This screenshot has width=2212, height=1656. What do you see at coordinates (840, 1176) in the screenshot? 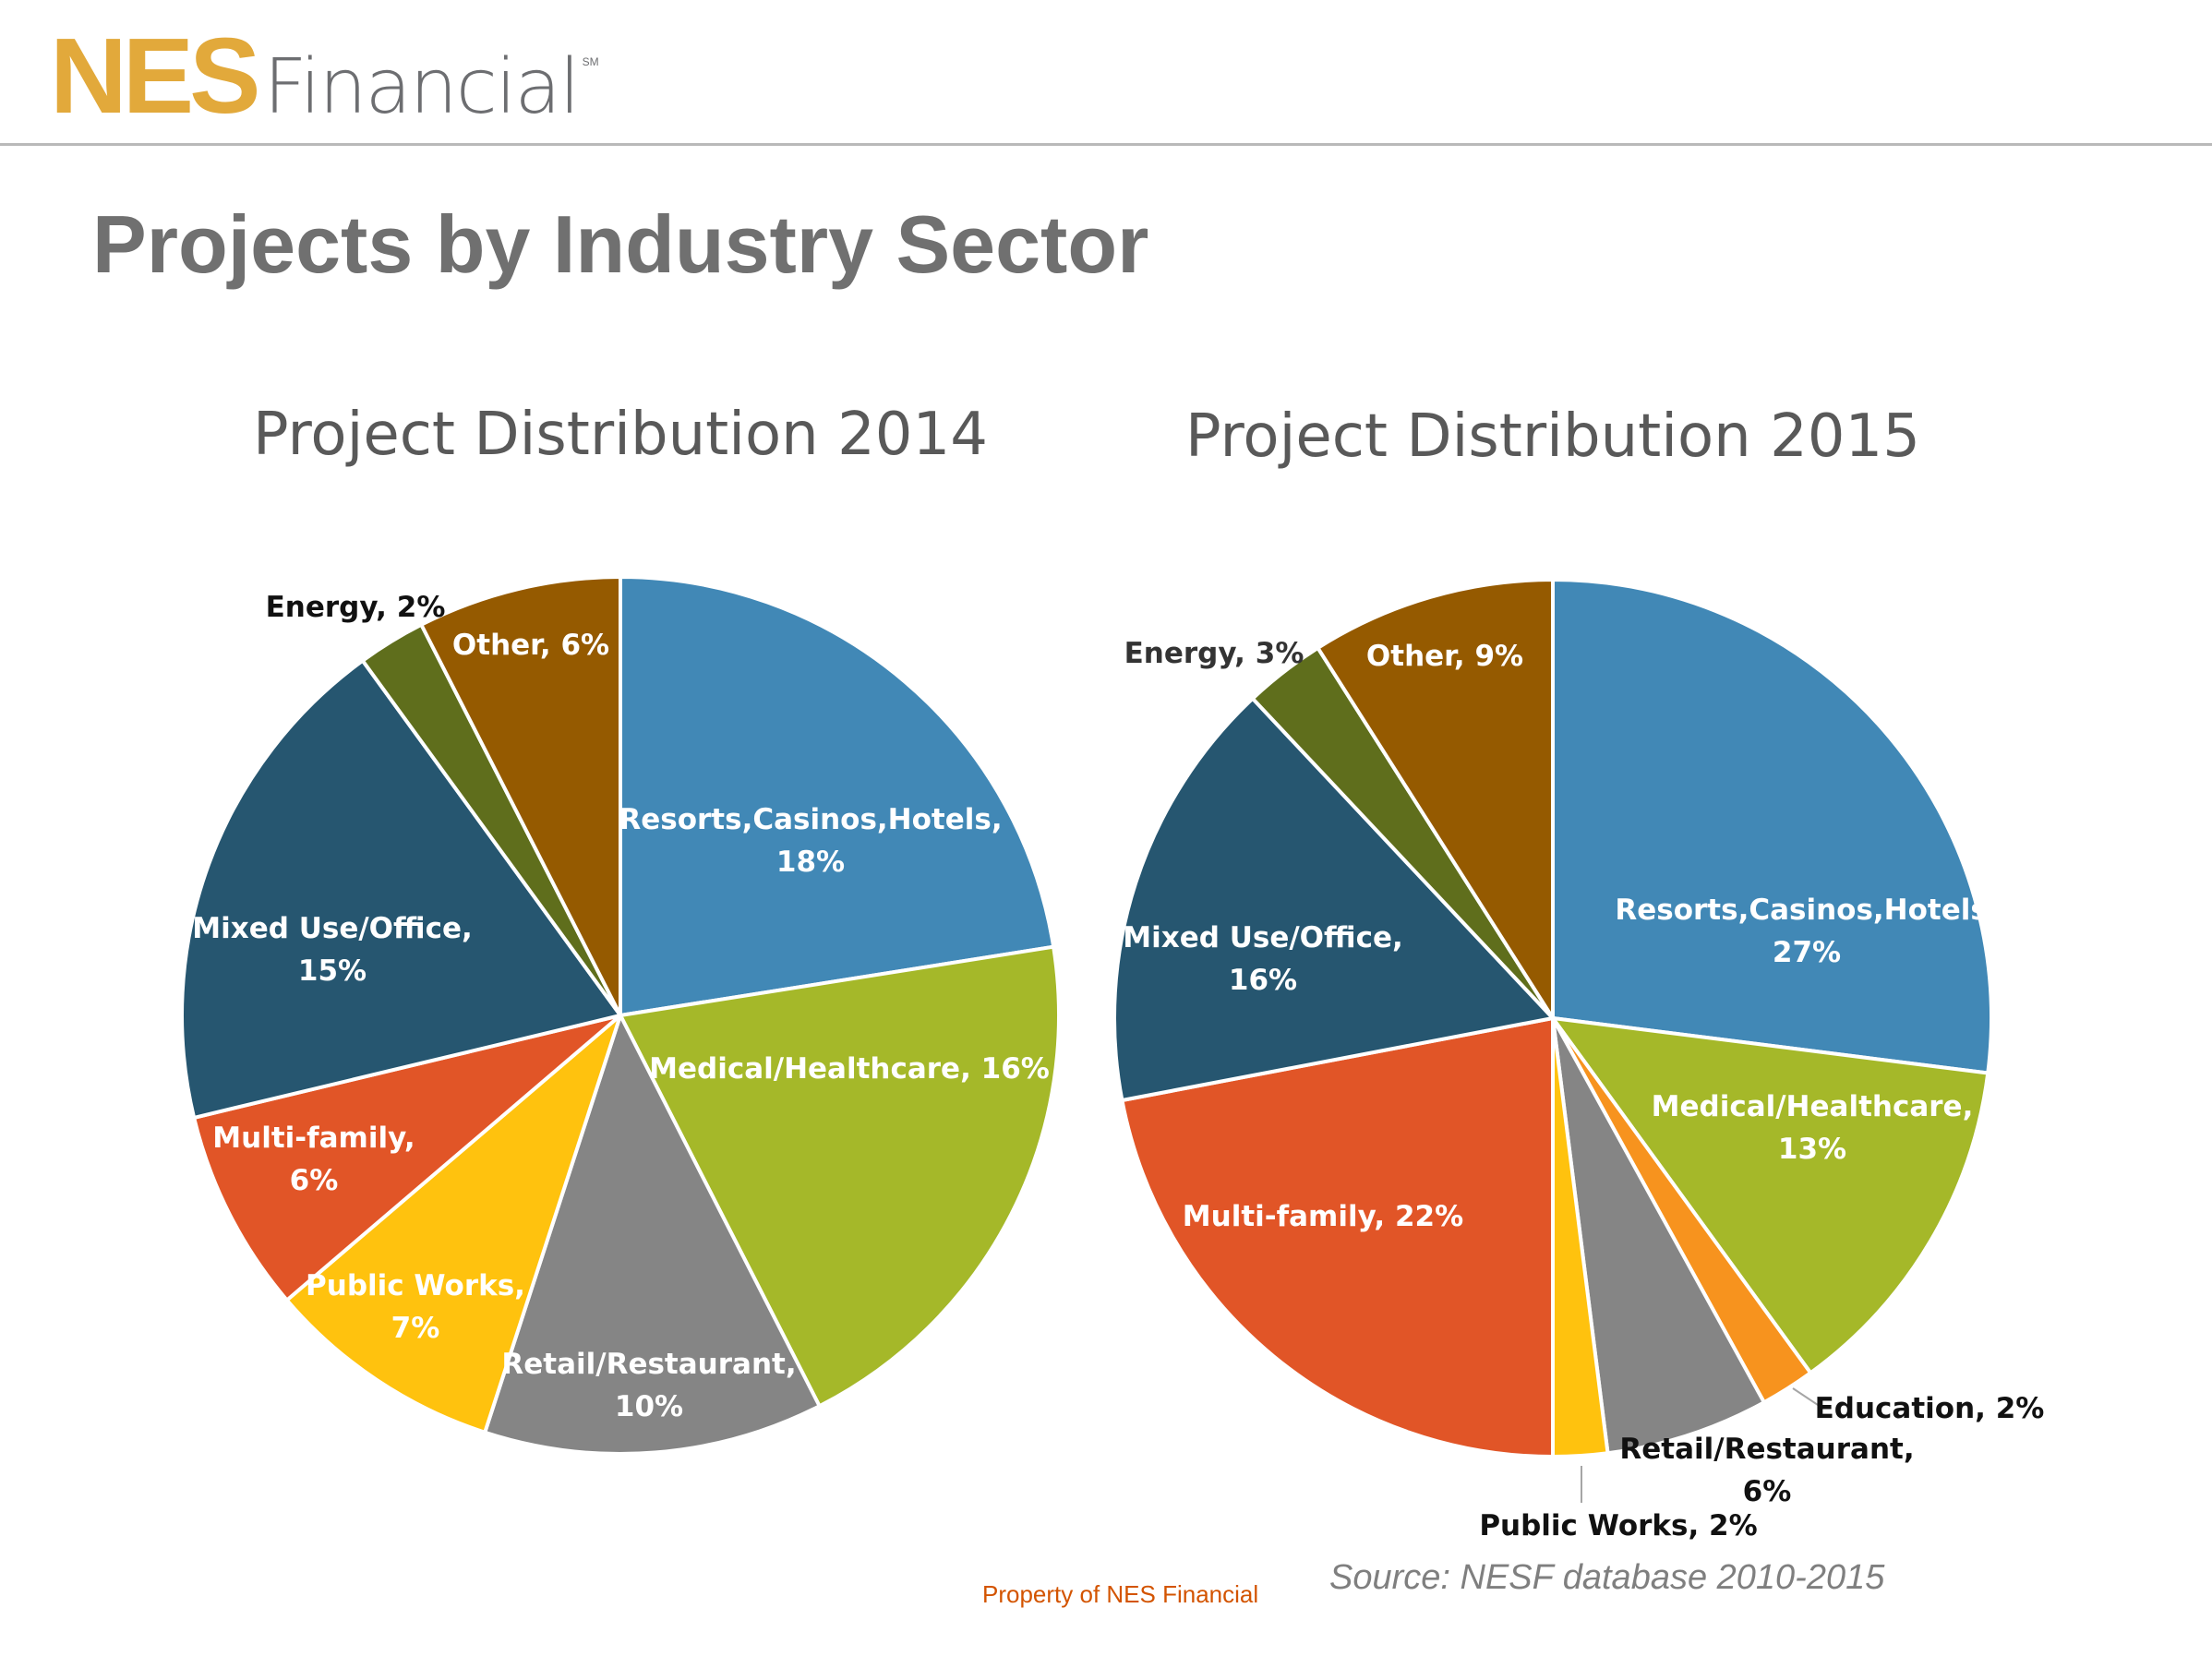
I see `pie-slice-0-medical-healthcare` at bounding box center [840, 1176].